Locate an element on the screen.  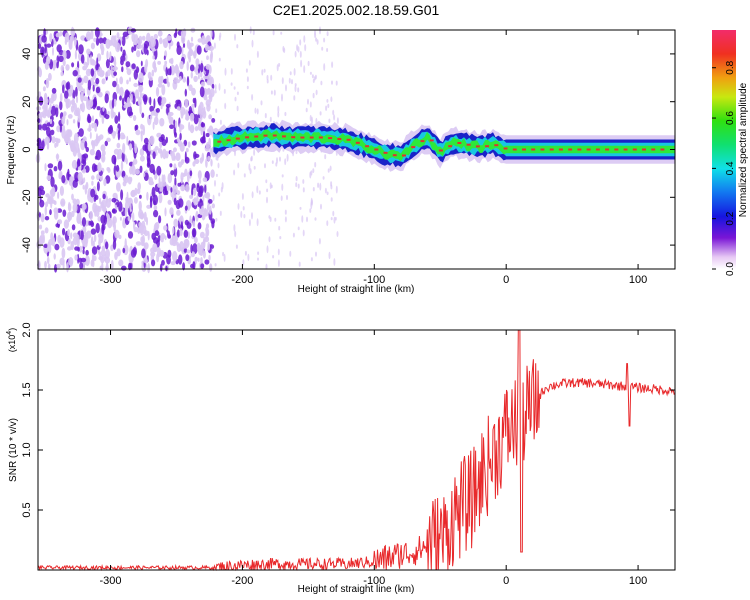
y-tick-label: 20 is located at coordinates (27, 102).